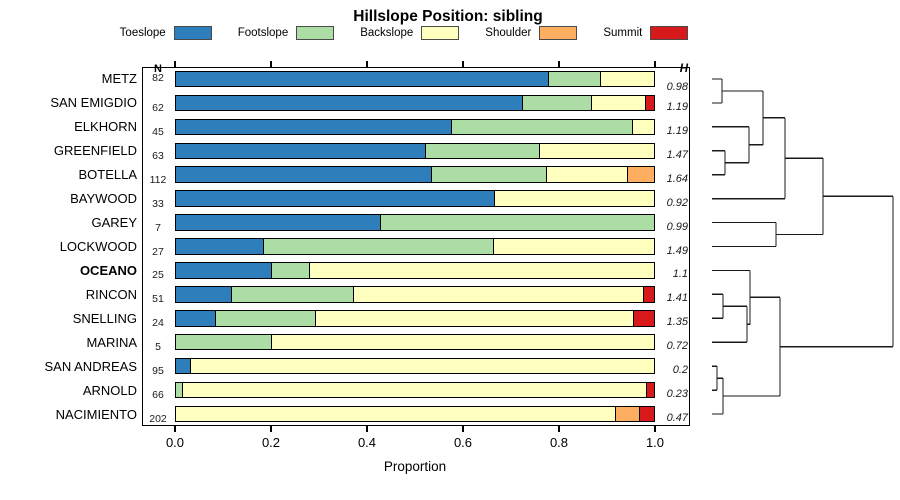  What do you see at coordinates (158, 323) in the screenshot?
I see `n-value: 24` at bounding box center [158, 323].